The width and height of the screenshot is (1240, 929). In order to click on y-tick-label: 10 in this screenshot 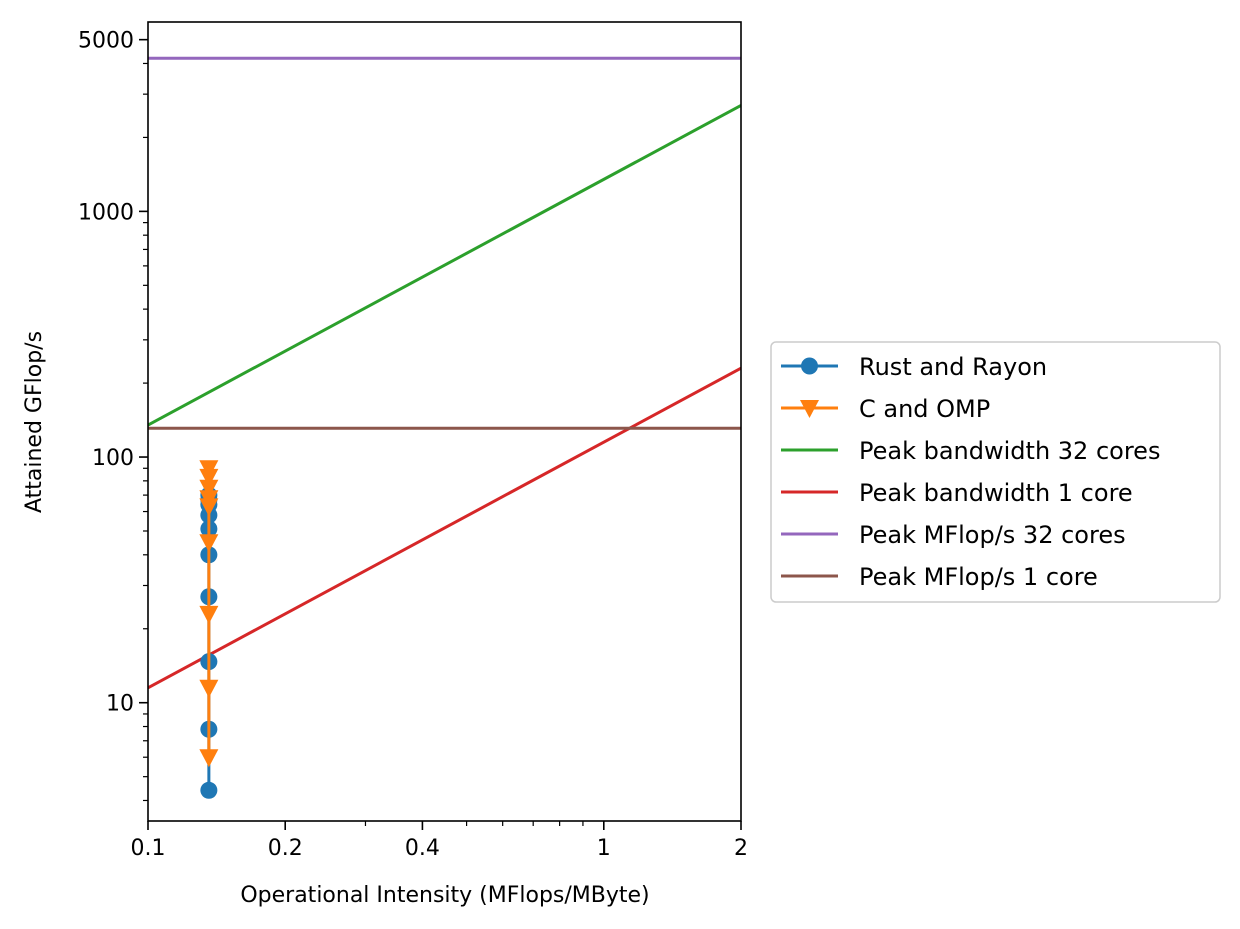, I will do `click(120, 704)`.